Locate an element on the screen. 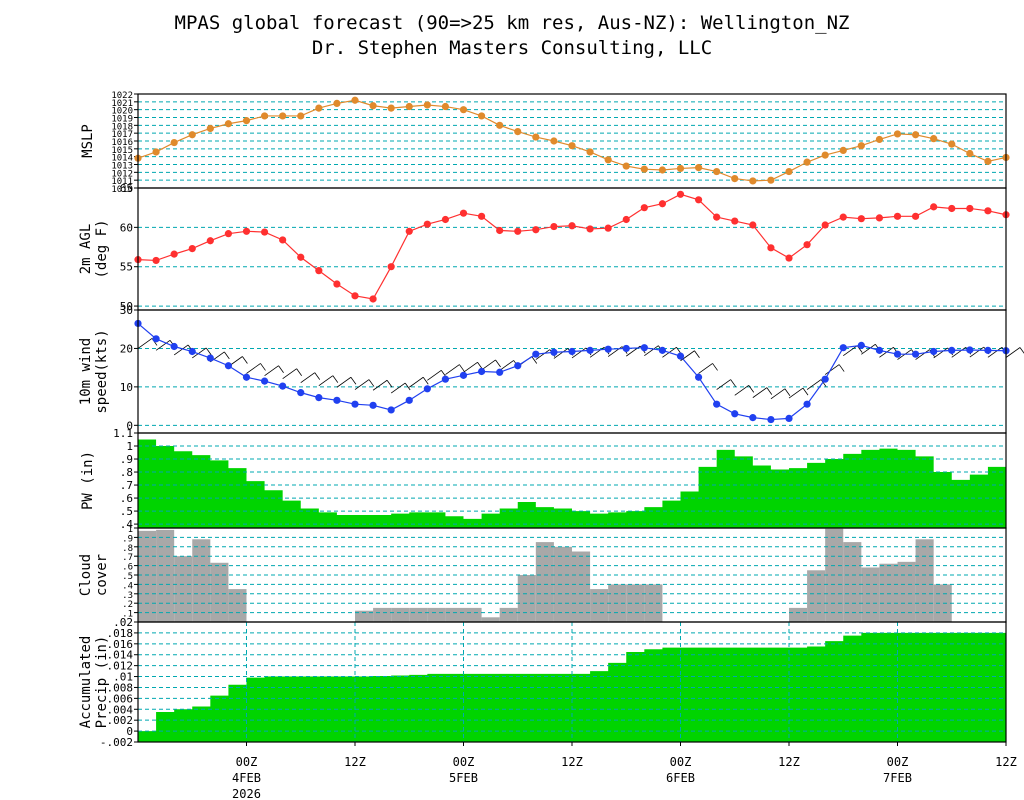  area-fill is located at coordinates (572, 483).